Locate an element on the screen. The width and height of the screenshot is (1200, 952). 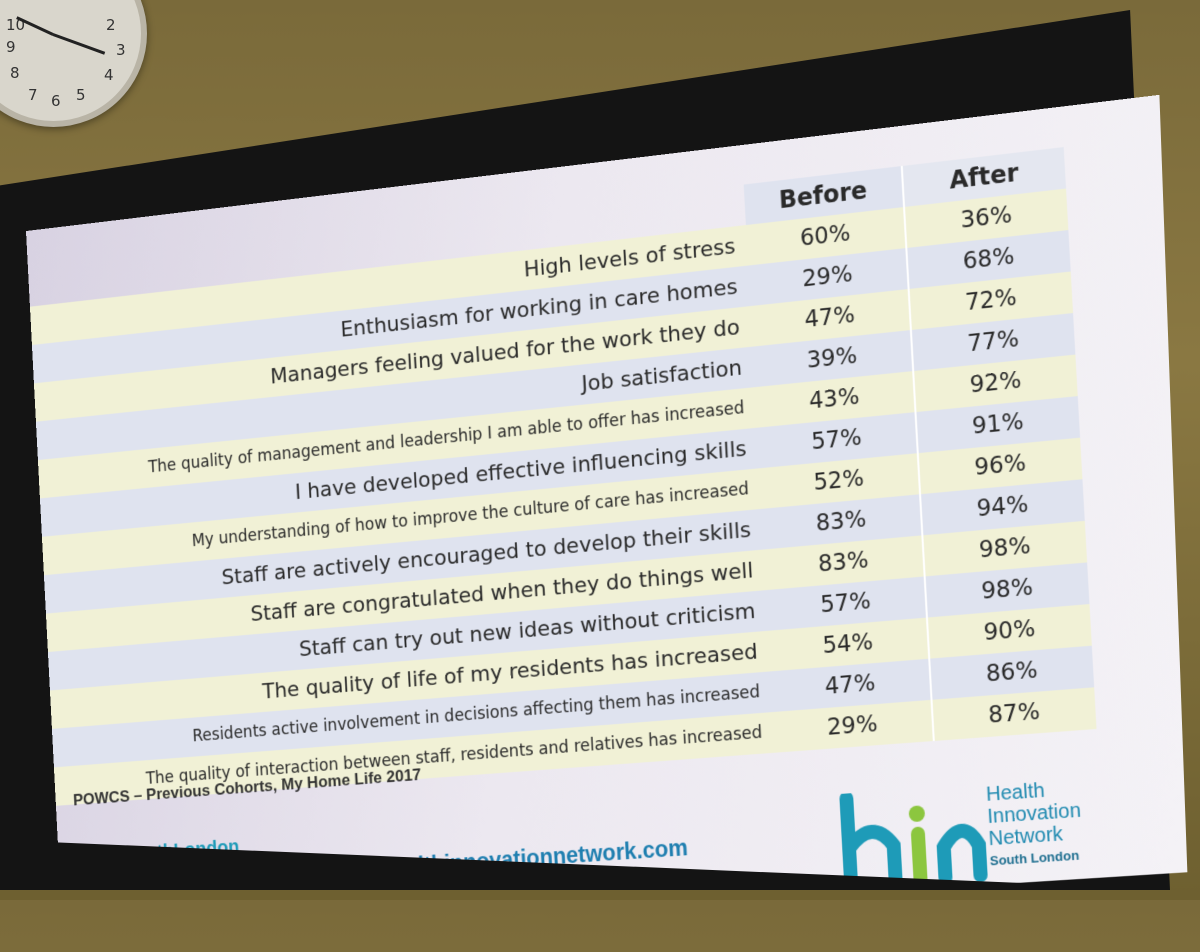
logo-line-south-london: South London is located at coordinates (1036, 858).